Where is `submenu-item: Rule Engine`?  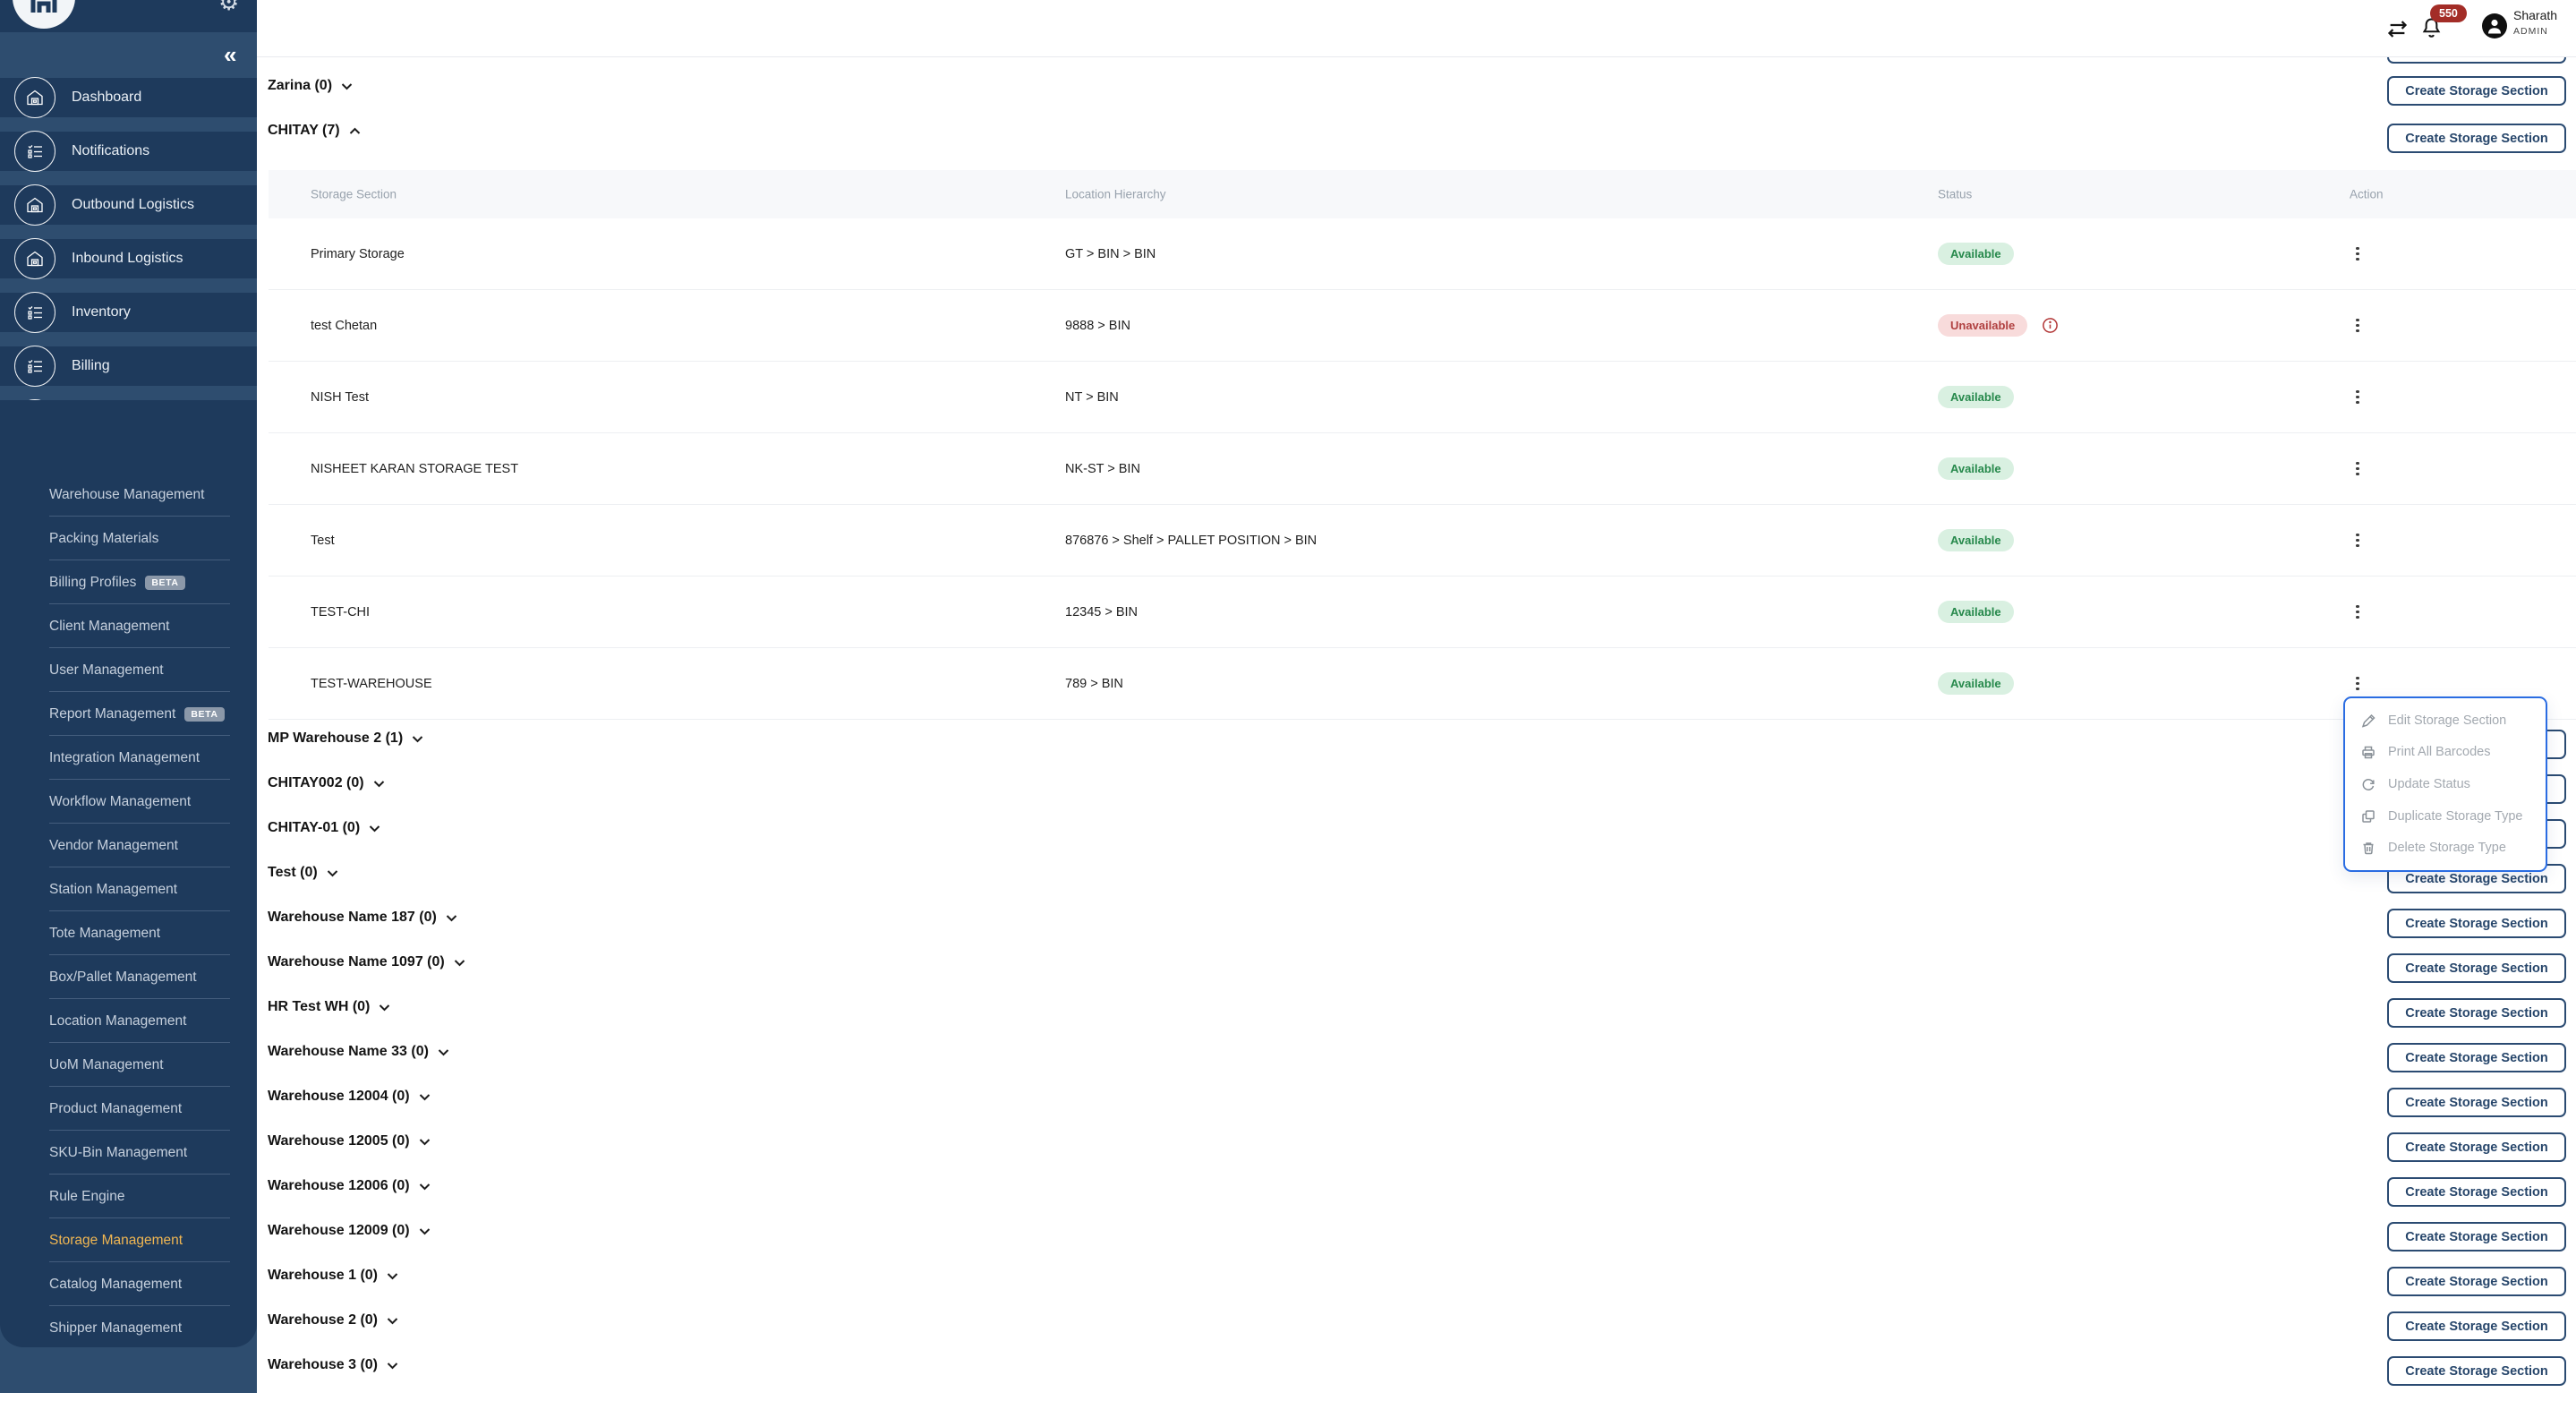
submenu-item: Rule Engine is located at coordinates (128, 1196).